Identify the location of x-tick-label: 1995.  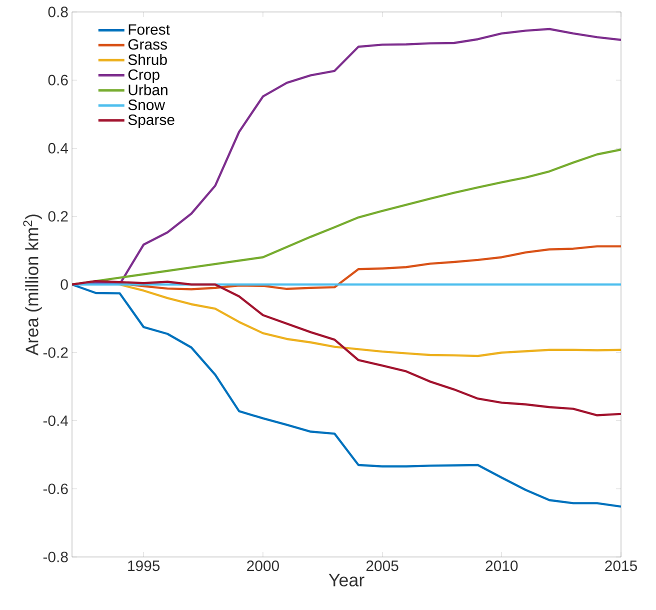
(144, 566).